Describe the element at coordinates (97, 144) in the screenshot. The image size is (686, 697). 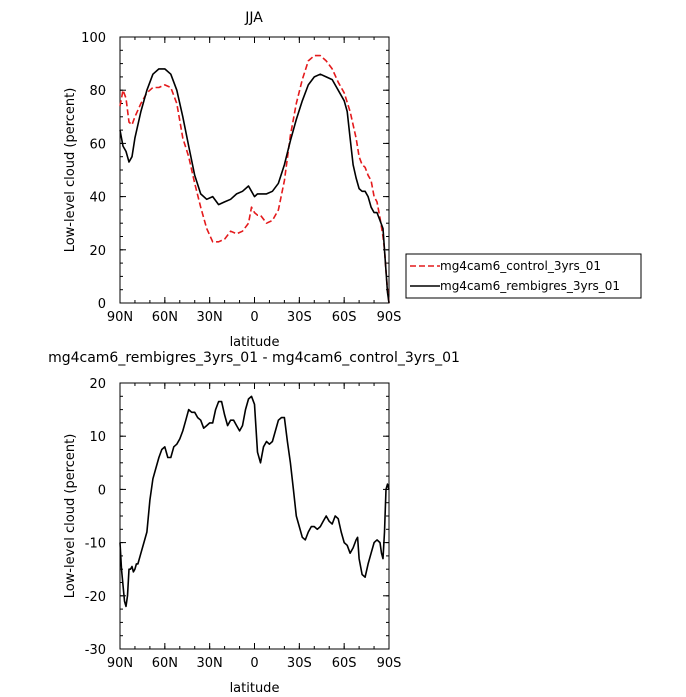
I see `top-y-tick-label: 60` at that location.